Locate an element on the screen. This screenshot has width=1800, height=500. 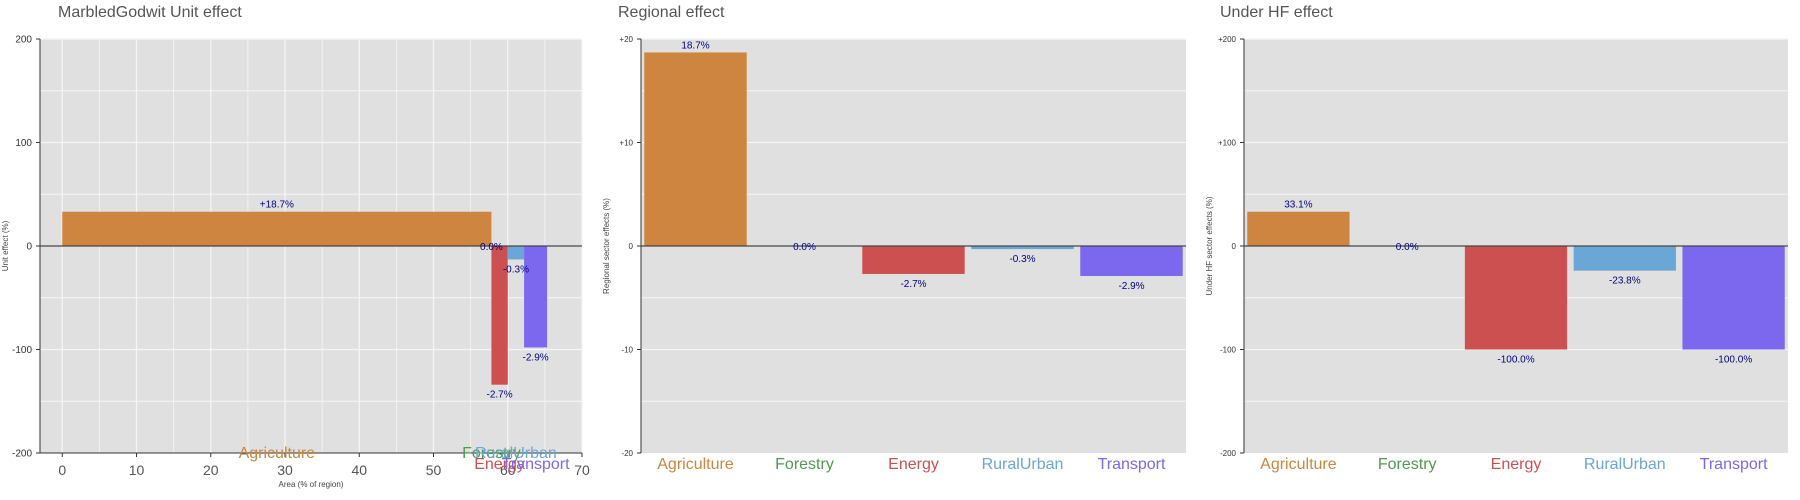
unit-y-tick-label: 200 is located at coordinates (23, 40).